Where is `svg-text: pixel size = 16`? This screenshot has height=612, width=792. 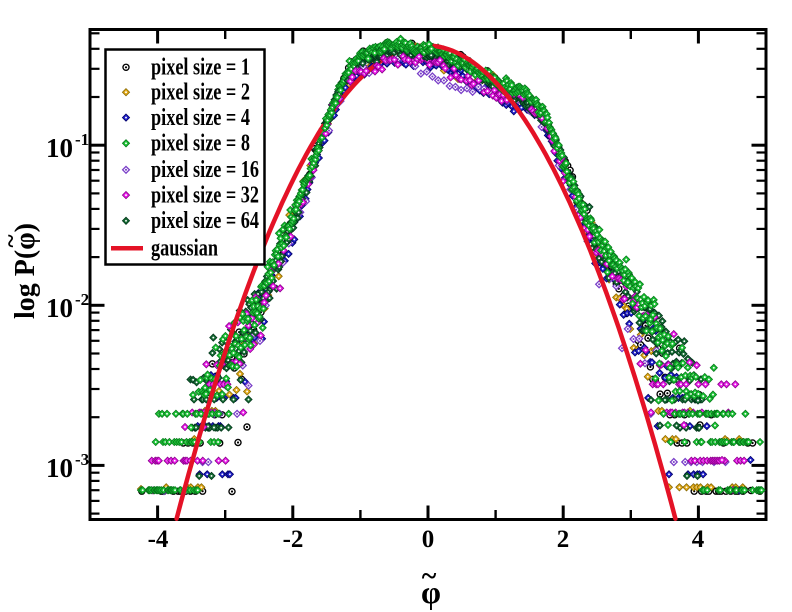 svg-text: pixel size = 16 is located at coordinates (205, 170).